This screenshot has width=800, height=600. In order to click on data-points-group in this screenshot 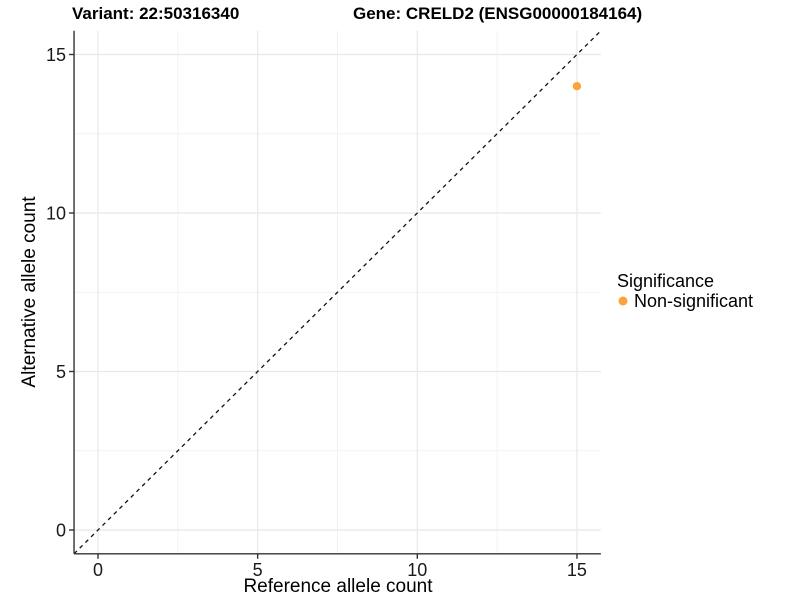, I will do `click(577, 86)`.